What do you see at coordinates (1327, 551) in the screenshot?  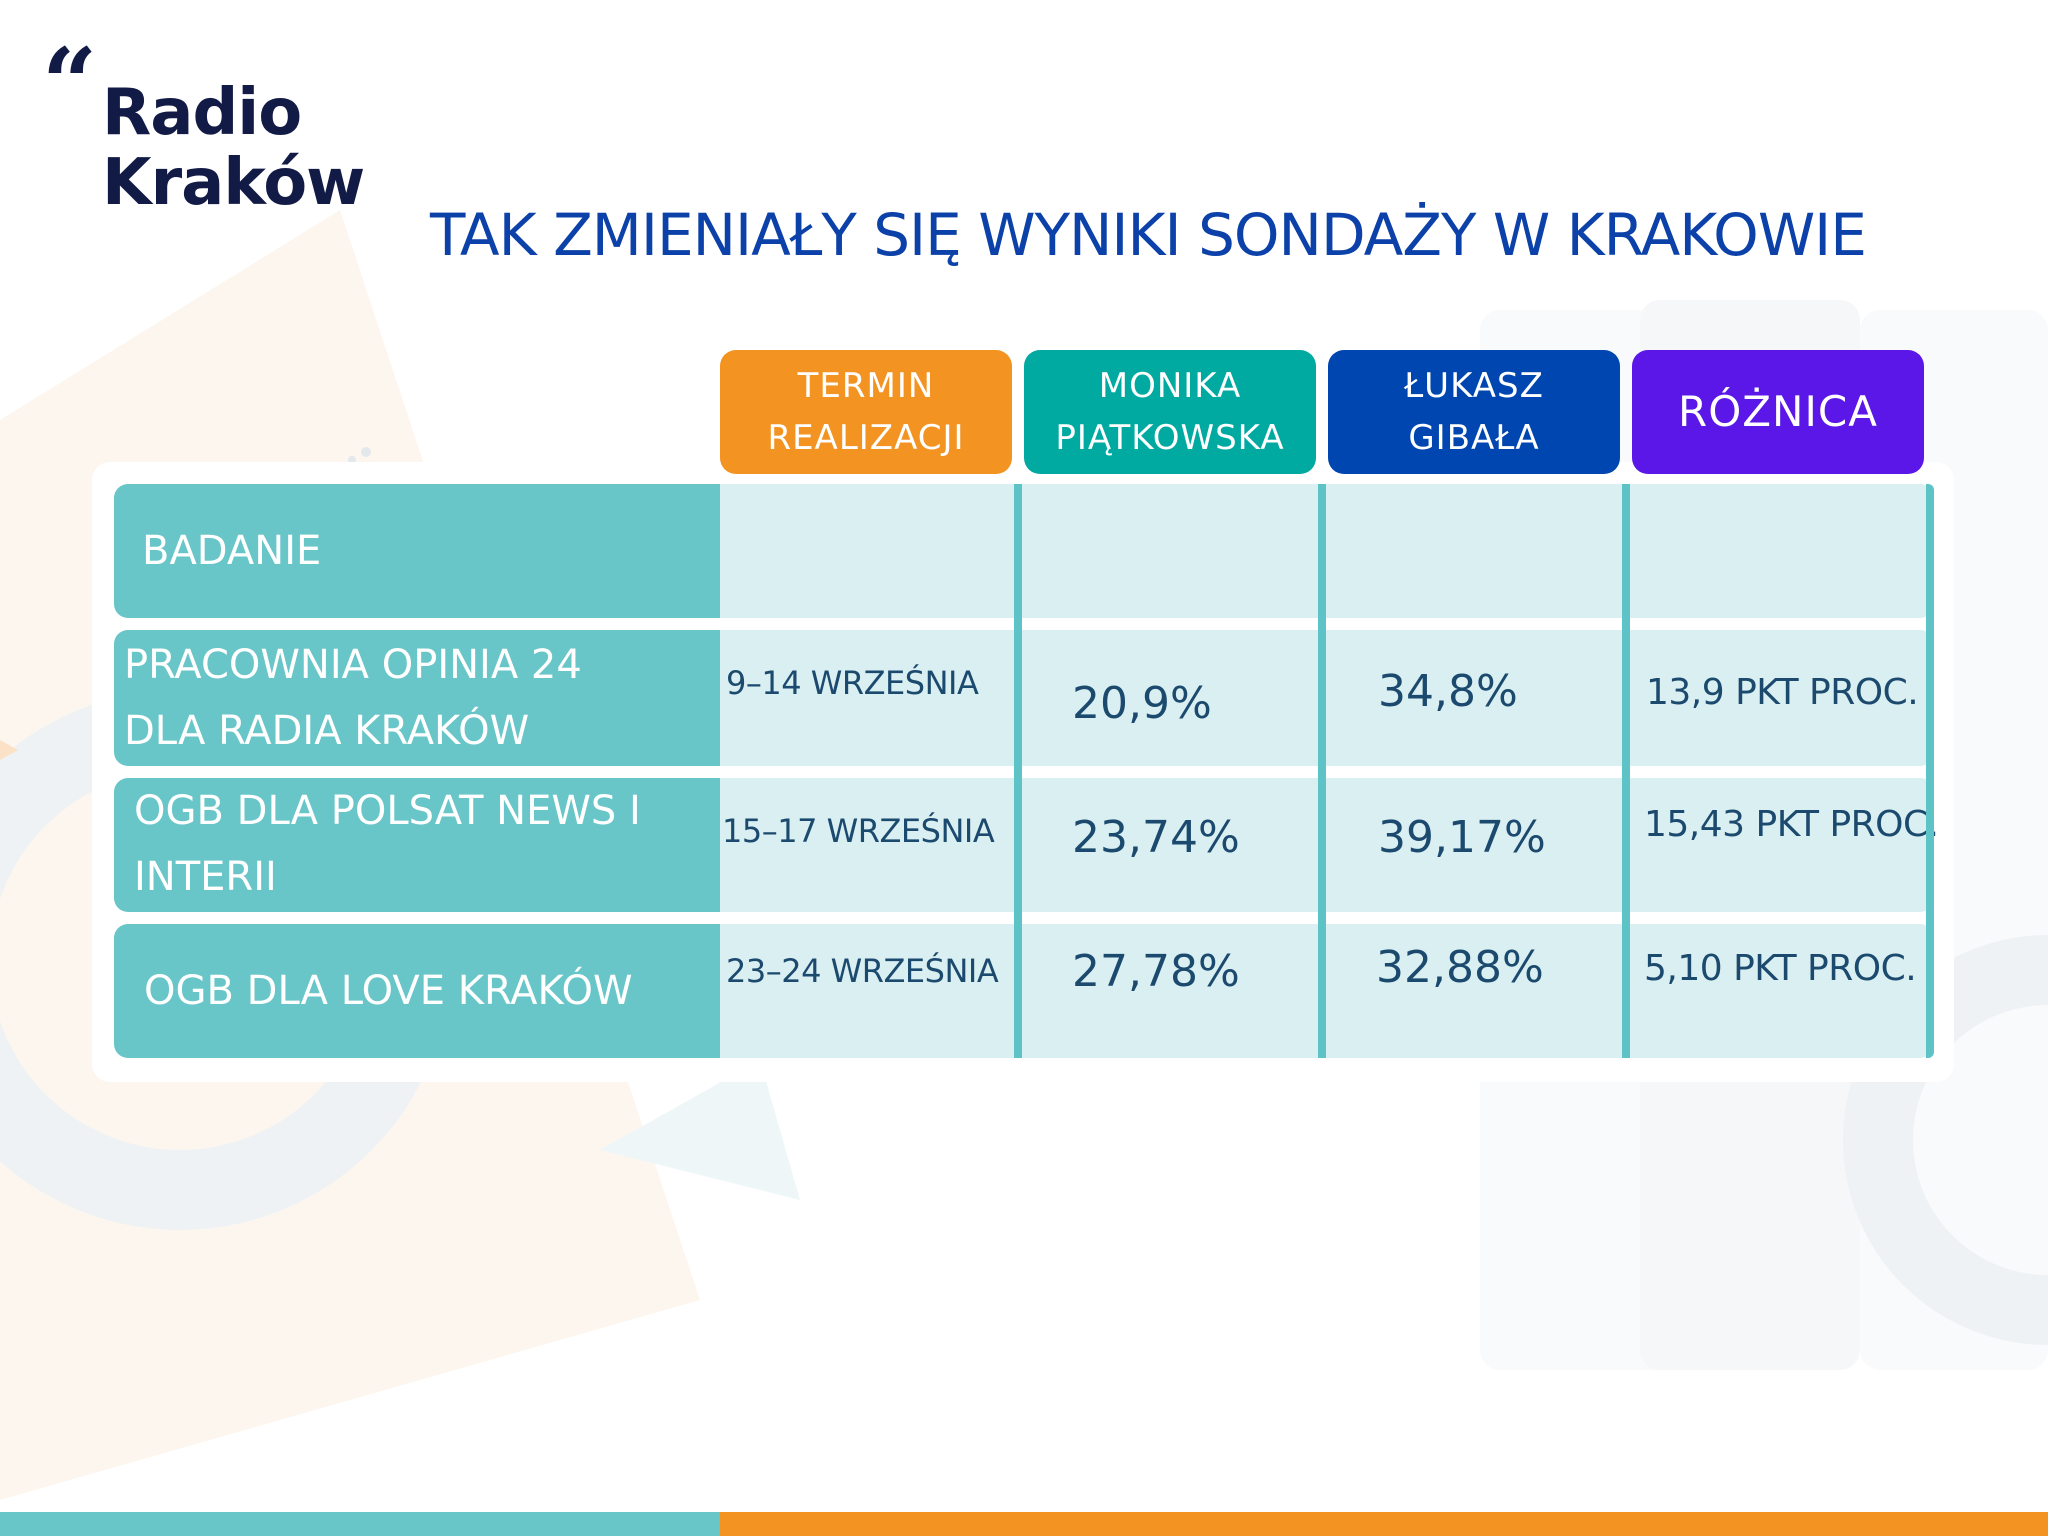 I see `header-row-cells` at bounding box center [1327, 551].